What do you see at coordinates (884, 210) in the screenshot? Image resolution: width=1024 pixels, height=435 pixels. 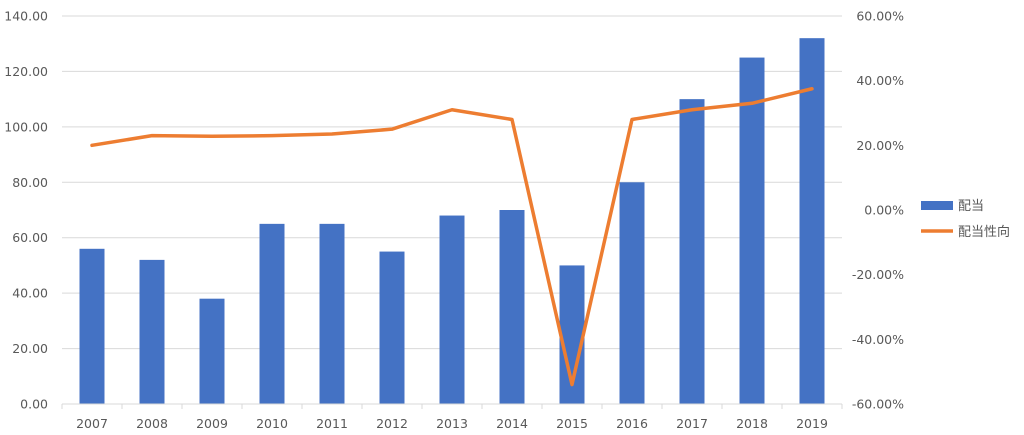 I see `right-axis-tick-label: 0.00%` at bounding box center [884, 210].